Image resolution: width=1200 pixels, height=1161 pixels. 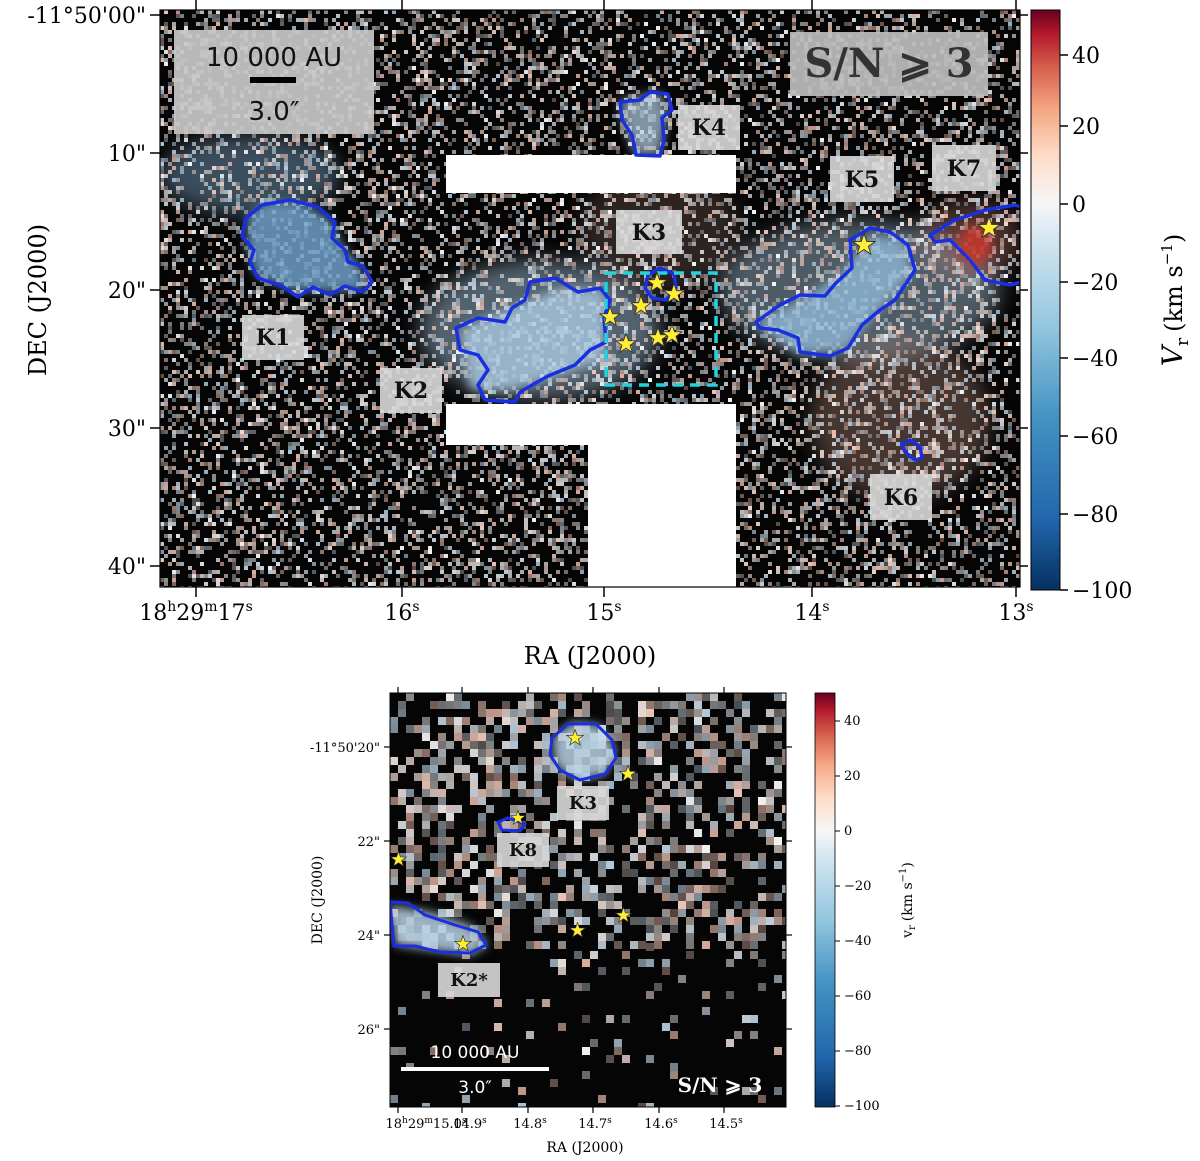 What do you see at coordinates (866, 903) in the screenshot?
I see `bottom-colorbar: 40 20 0 −20 −40 −60 −80 −100 vr(km s−1)` at bounding box center [866, 903].